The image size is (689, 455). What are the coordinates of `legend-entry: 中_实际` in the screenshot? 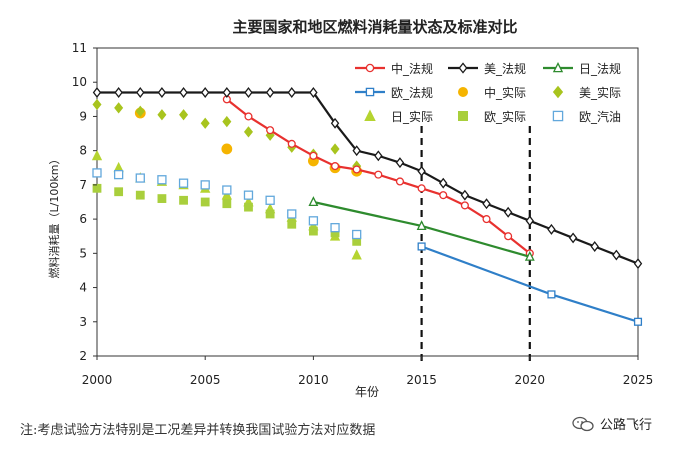 It's located at (491, 92).